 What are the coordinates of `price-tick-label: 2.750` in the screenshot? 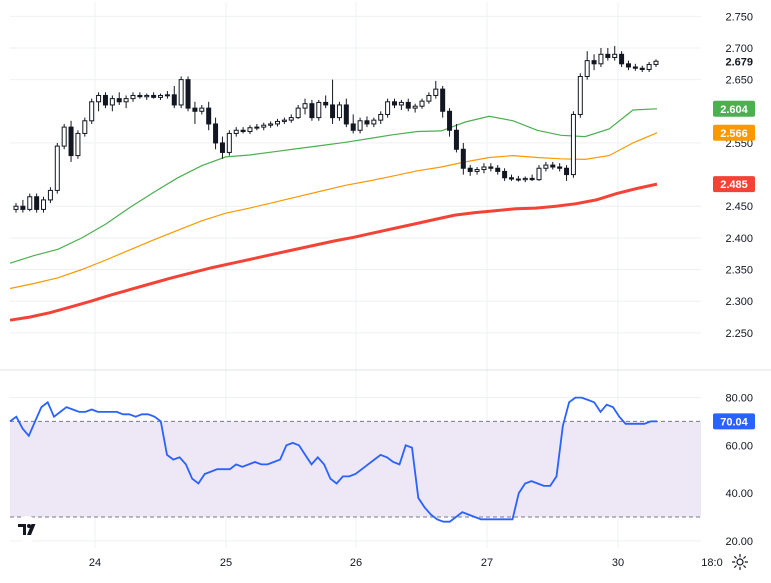 It's located at (739, 17).